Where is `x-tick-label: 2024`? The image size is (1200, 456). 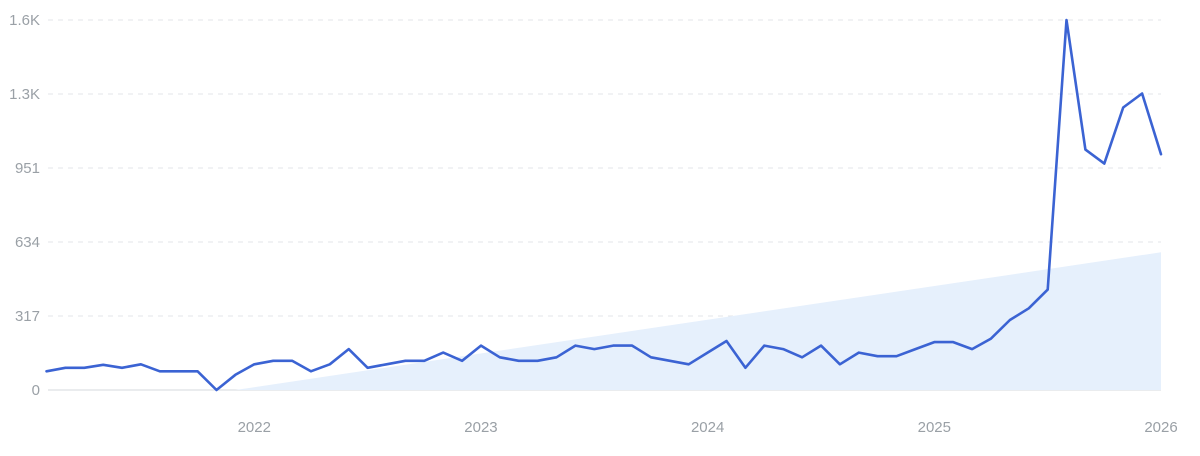 x-tick-label: 2024 is located at coordinates (707, 427).